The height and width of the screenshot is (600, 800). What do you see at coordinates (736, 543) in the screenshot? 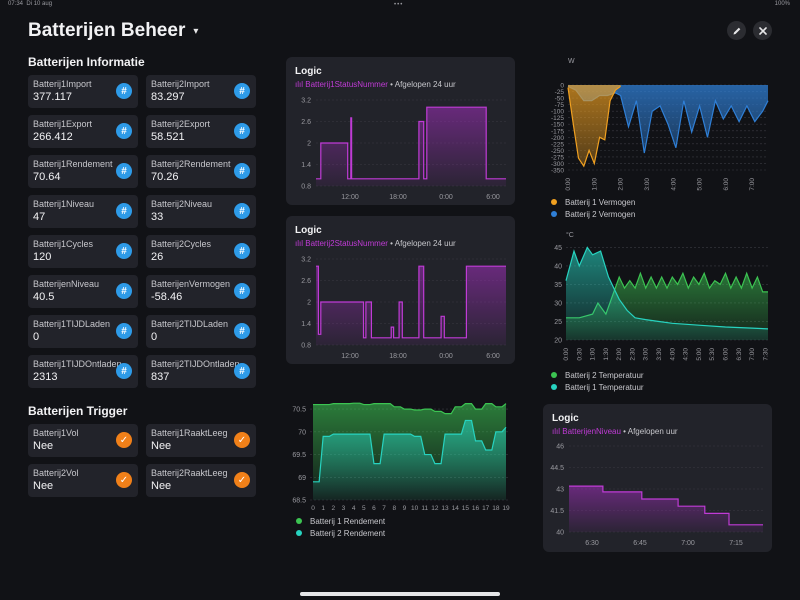
I see `x-tick-label: 7:15` at bounding box center [736, 543].